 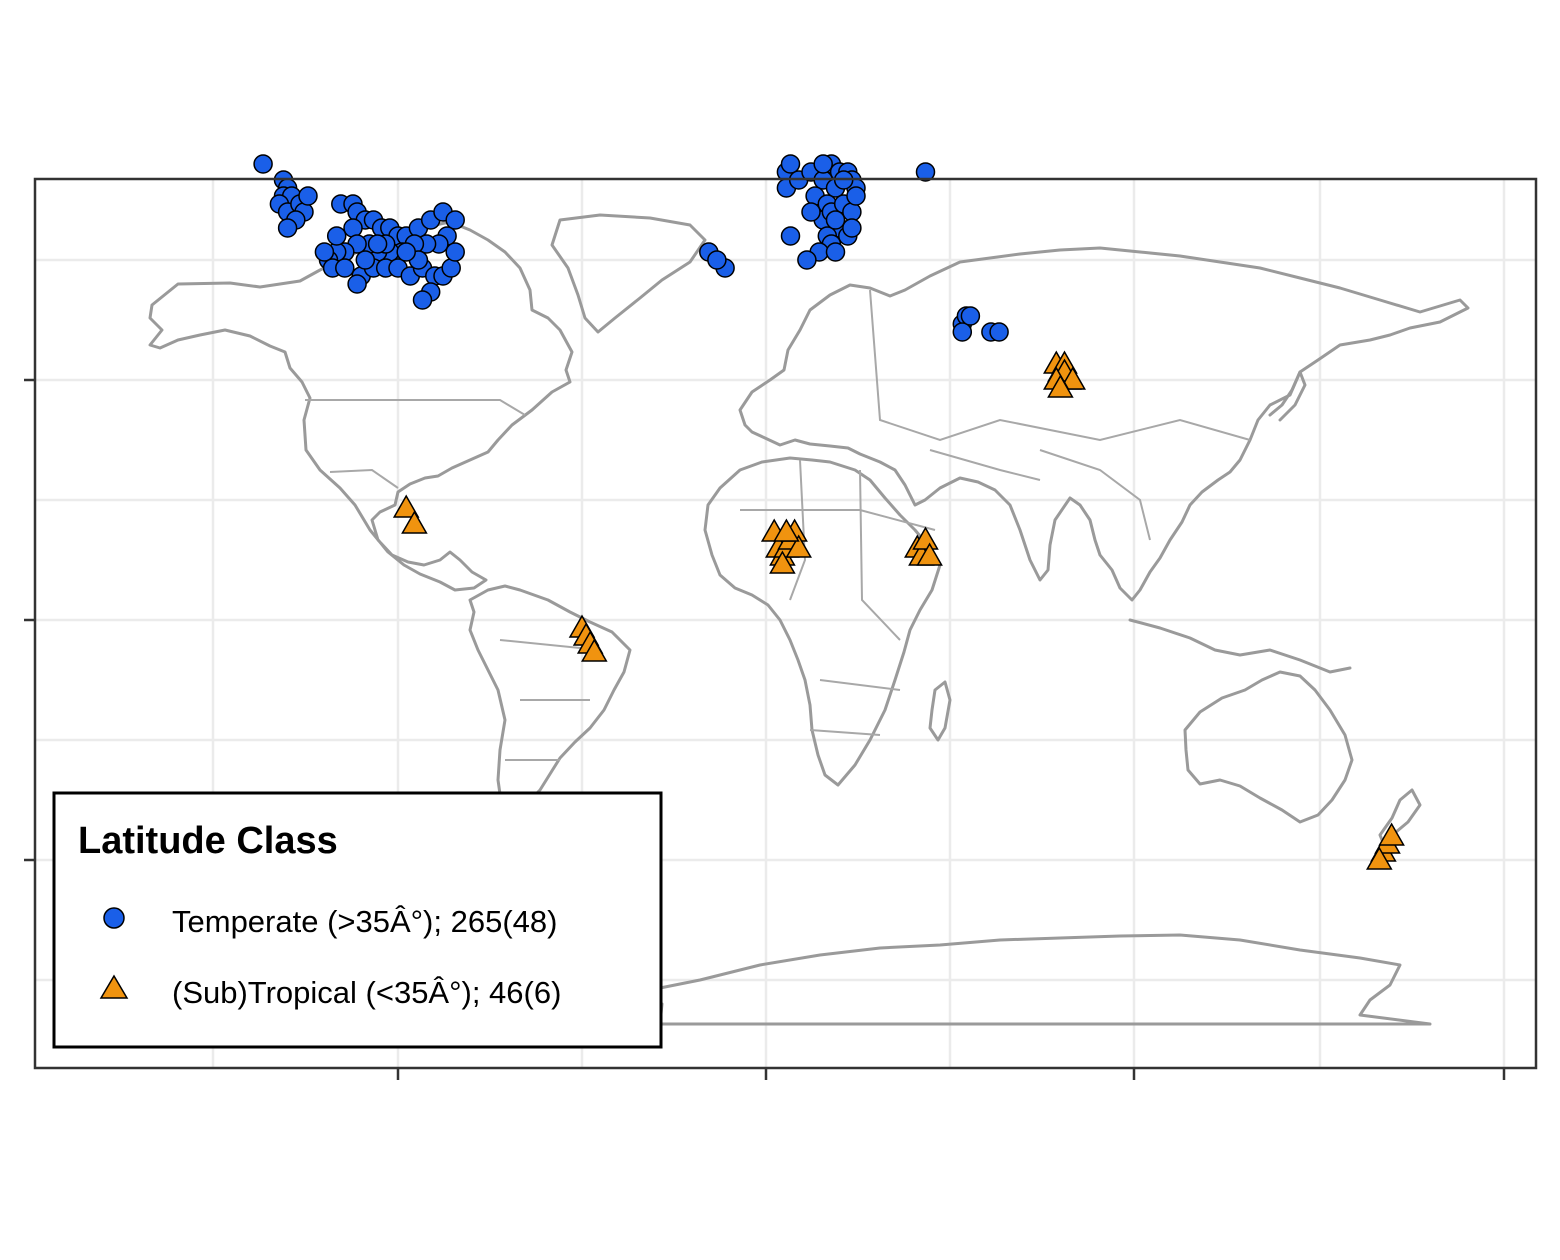 I want to click on antarctica-outline, so click(x=1025, y=979).